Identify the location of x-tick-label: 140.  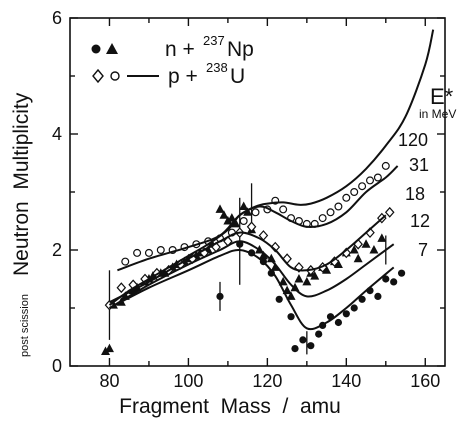
(346, 381).